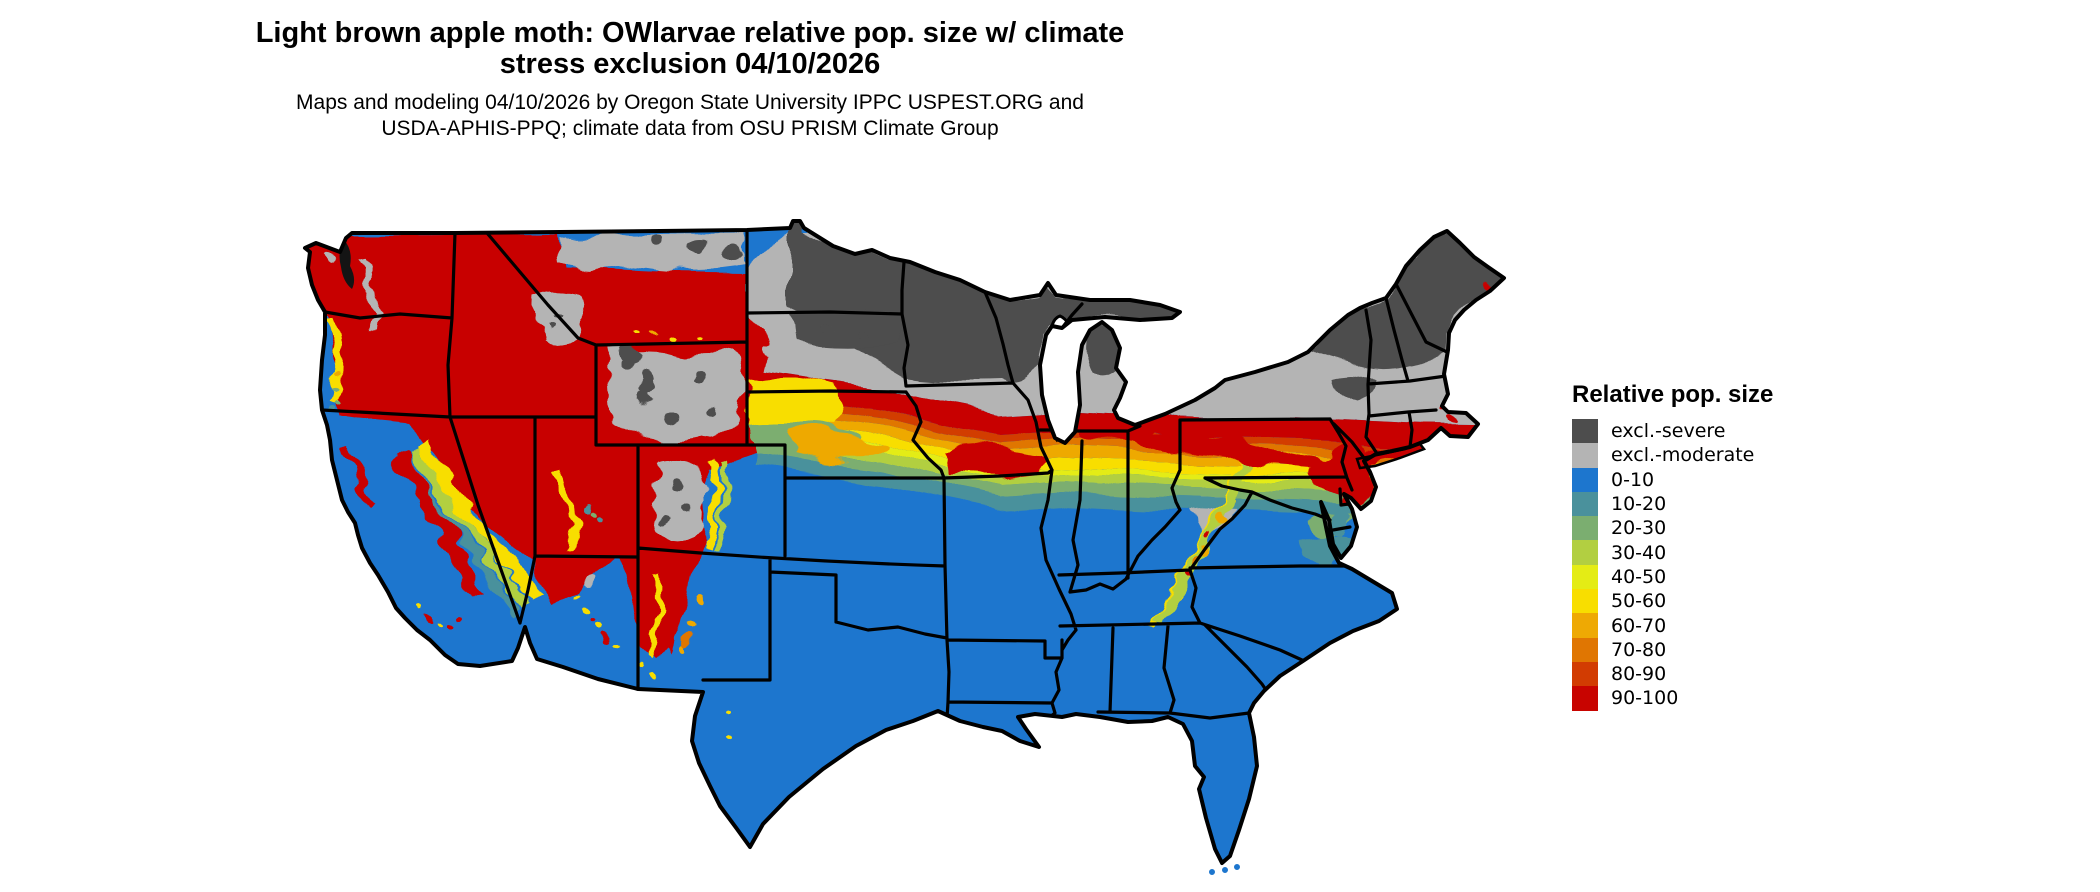 Image resolution: width=2100 pixels, height=892 pixels. Describe the element at coordinates (1639, 528) in the screenshot. I see `legend-item-label: 20-30` at that location.